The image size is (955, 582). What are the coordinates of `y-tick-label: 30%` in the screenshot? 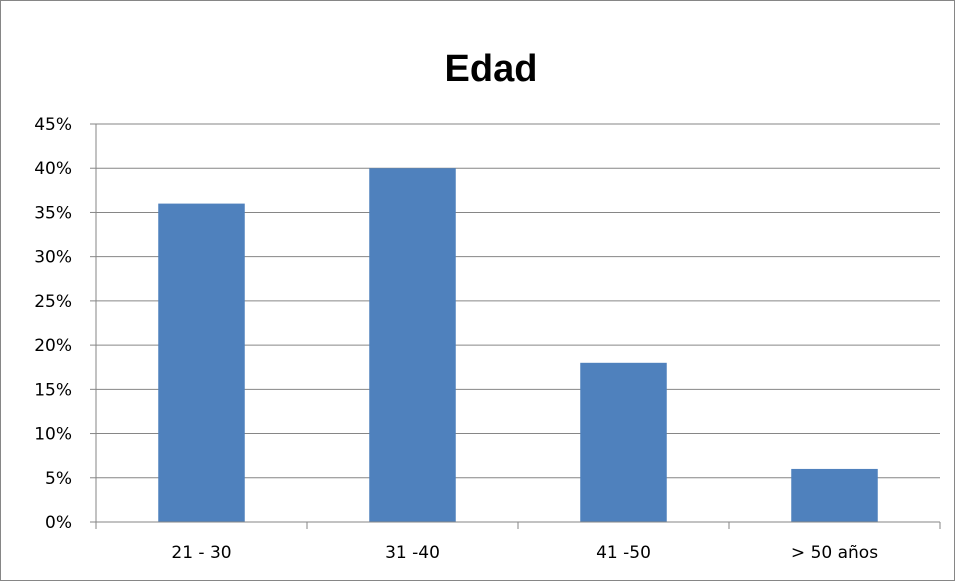 It's located at (53, 258).